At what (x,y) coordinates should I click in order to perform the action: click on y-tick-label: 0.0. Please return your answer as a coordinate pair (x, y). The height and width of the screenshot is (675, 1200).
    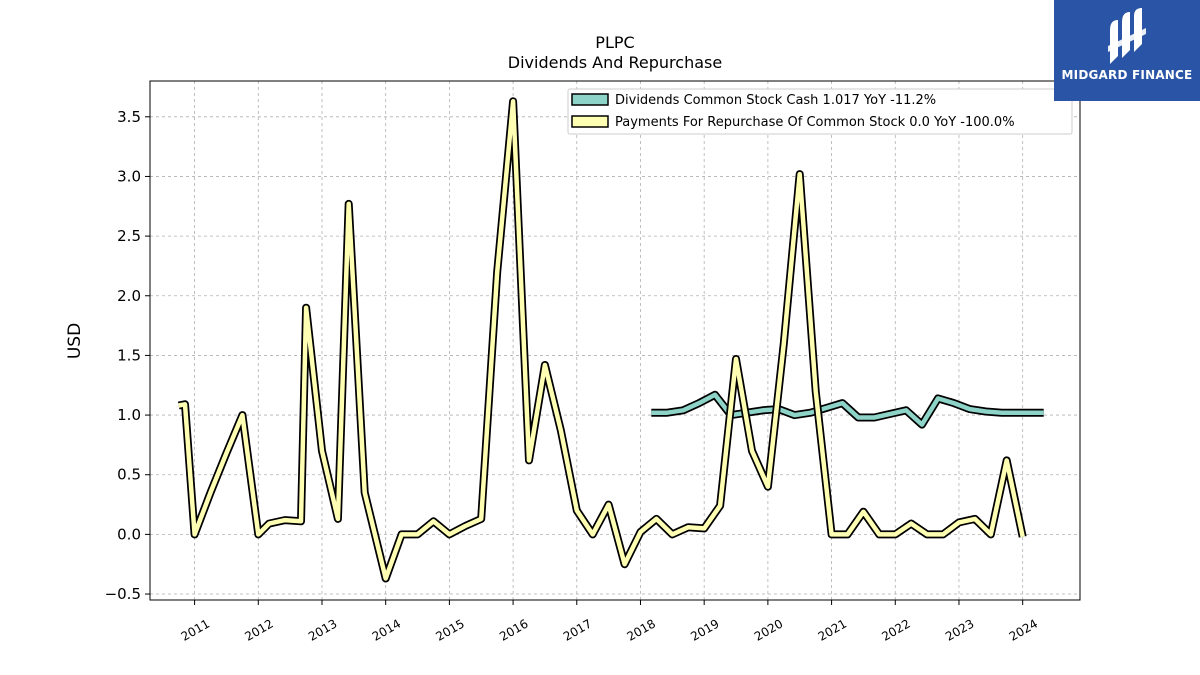
    Looking at the image, I should click on (129, 534).